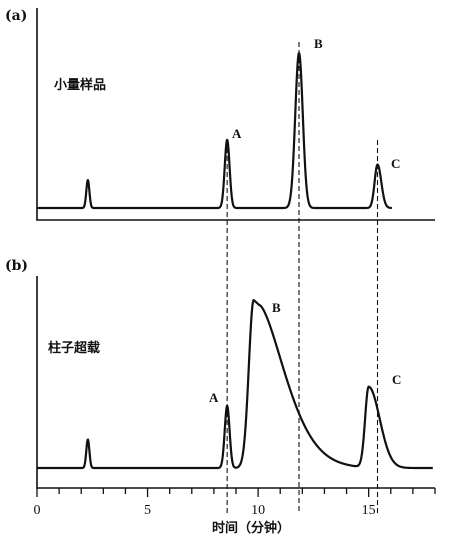  I want to click on panel-a-annotation: 小量样品, so click(80, 85).